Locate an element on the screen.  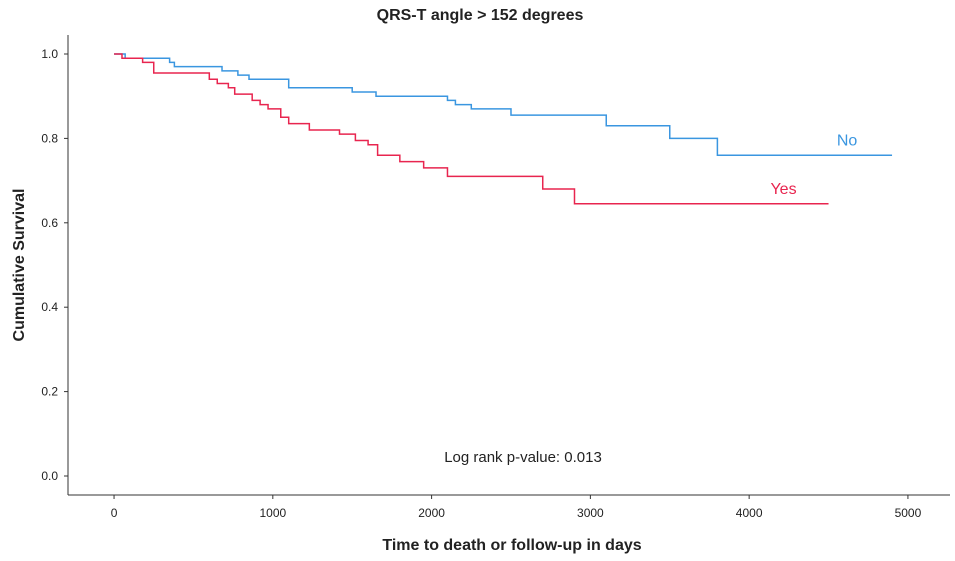
y-tick-label: 0.2 is located at coordinates (49, 392).